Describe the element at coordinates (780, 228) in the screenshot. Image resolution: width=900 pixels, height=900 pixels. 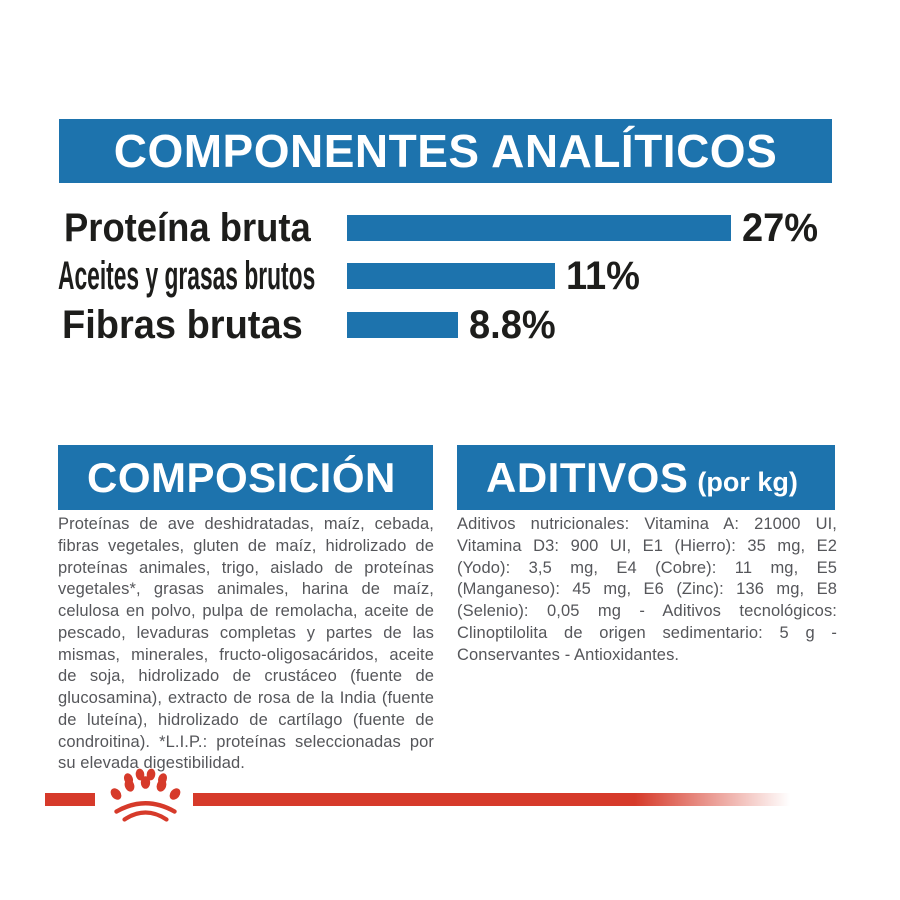
I see `bar-value-protein: 27%` at that location.